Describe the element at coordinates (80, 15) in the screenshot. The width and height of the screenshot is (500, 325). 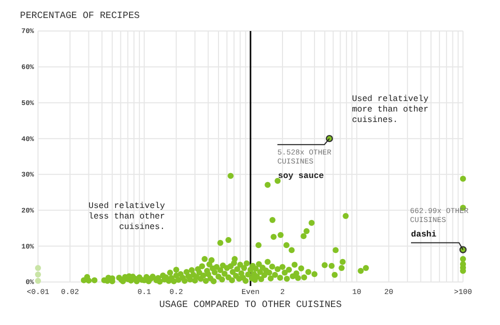
I see `chart-title: PERCENTAGE OF RECIPES` at that location.